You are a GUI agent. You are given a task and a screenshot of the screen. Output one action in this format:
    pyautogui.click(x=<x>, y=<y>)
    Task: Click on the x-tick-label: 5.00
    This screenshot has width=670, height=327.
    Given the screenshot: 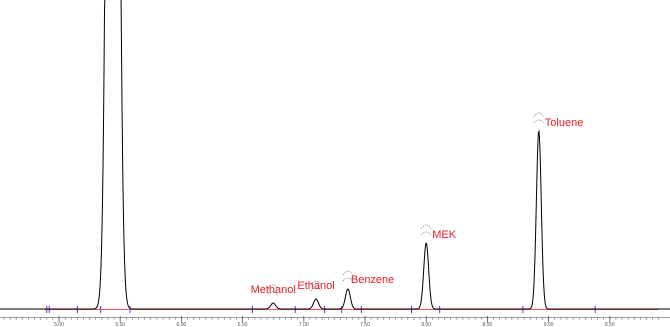 What is the action you would take?
    pyautogui.click(x=59, y=324)
    